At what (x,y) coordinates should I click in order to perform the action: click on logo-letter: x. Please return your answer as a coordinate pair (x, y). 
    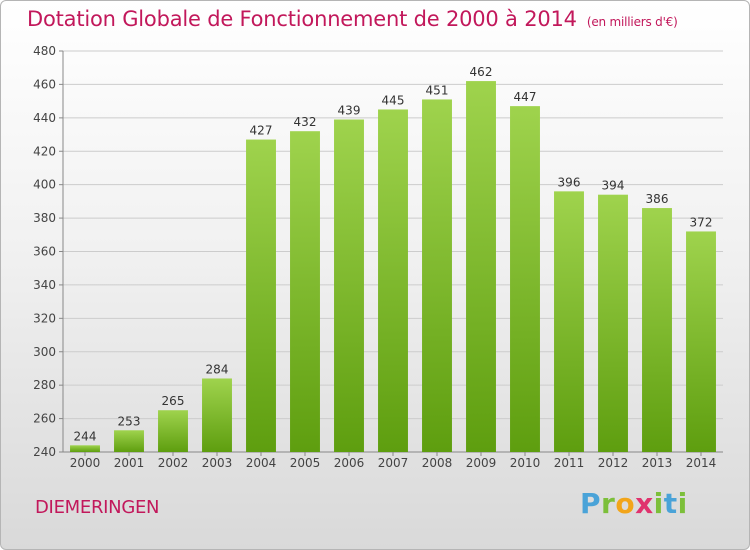
    Looking at the image, I should click on (644, 503).